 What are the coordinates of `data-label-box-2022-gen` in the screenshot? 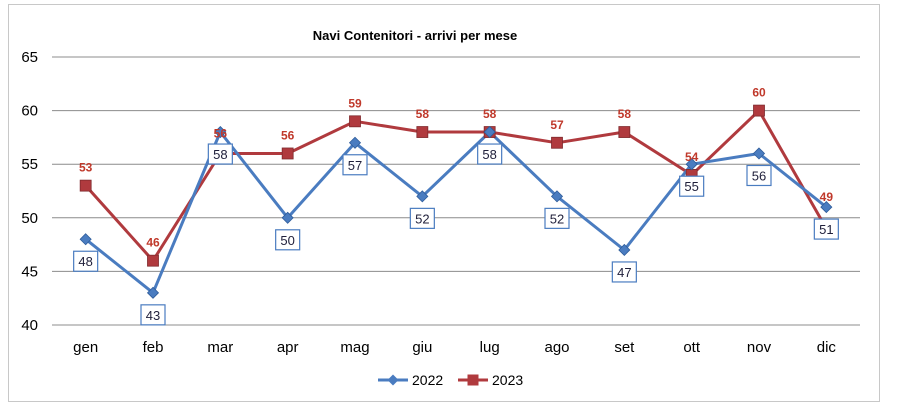 It's located at (86, 261).